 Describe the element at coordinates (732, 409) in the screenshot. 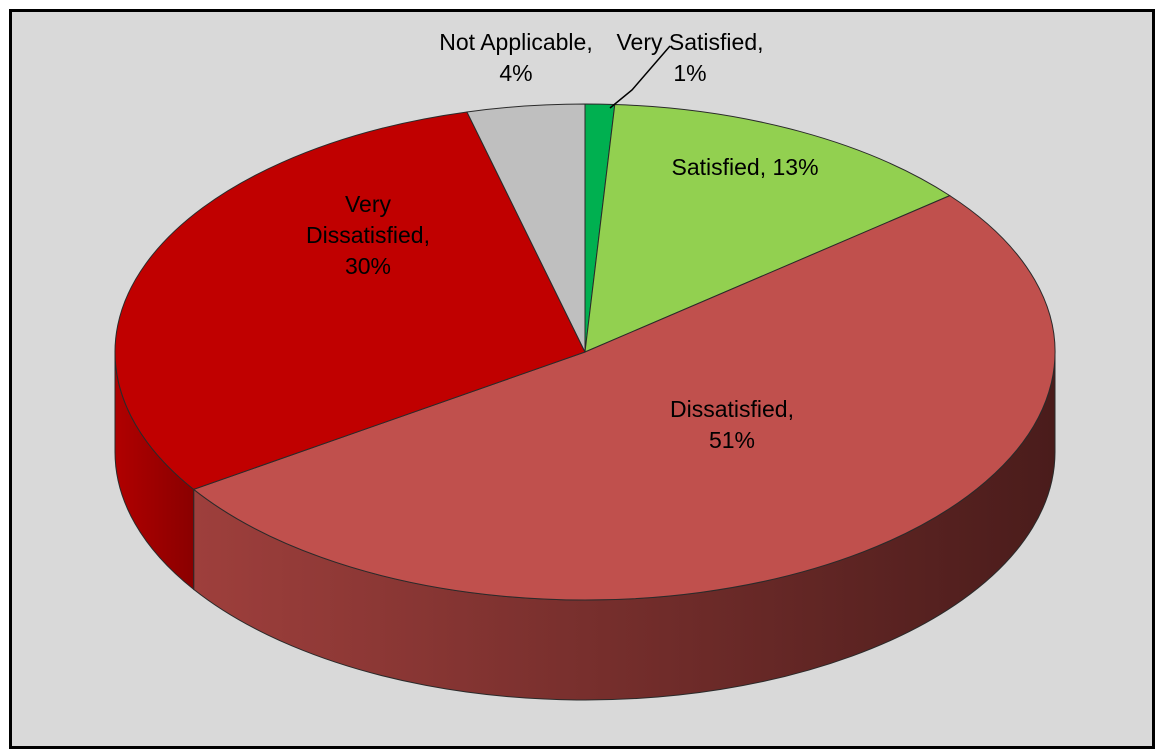

I see `pie-label-dissatisfied-name: Dissatisfied,` at that location.